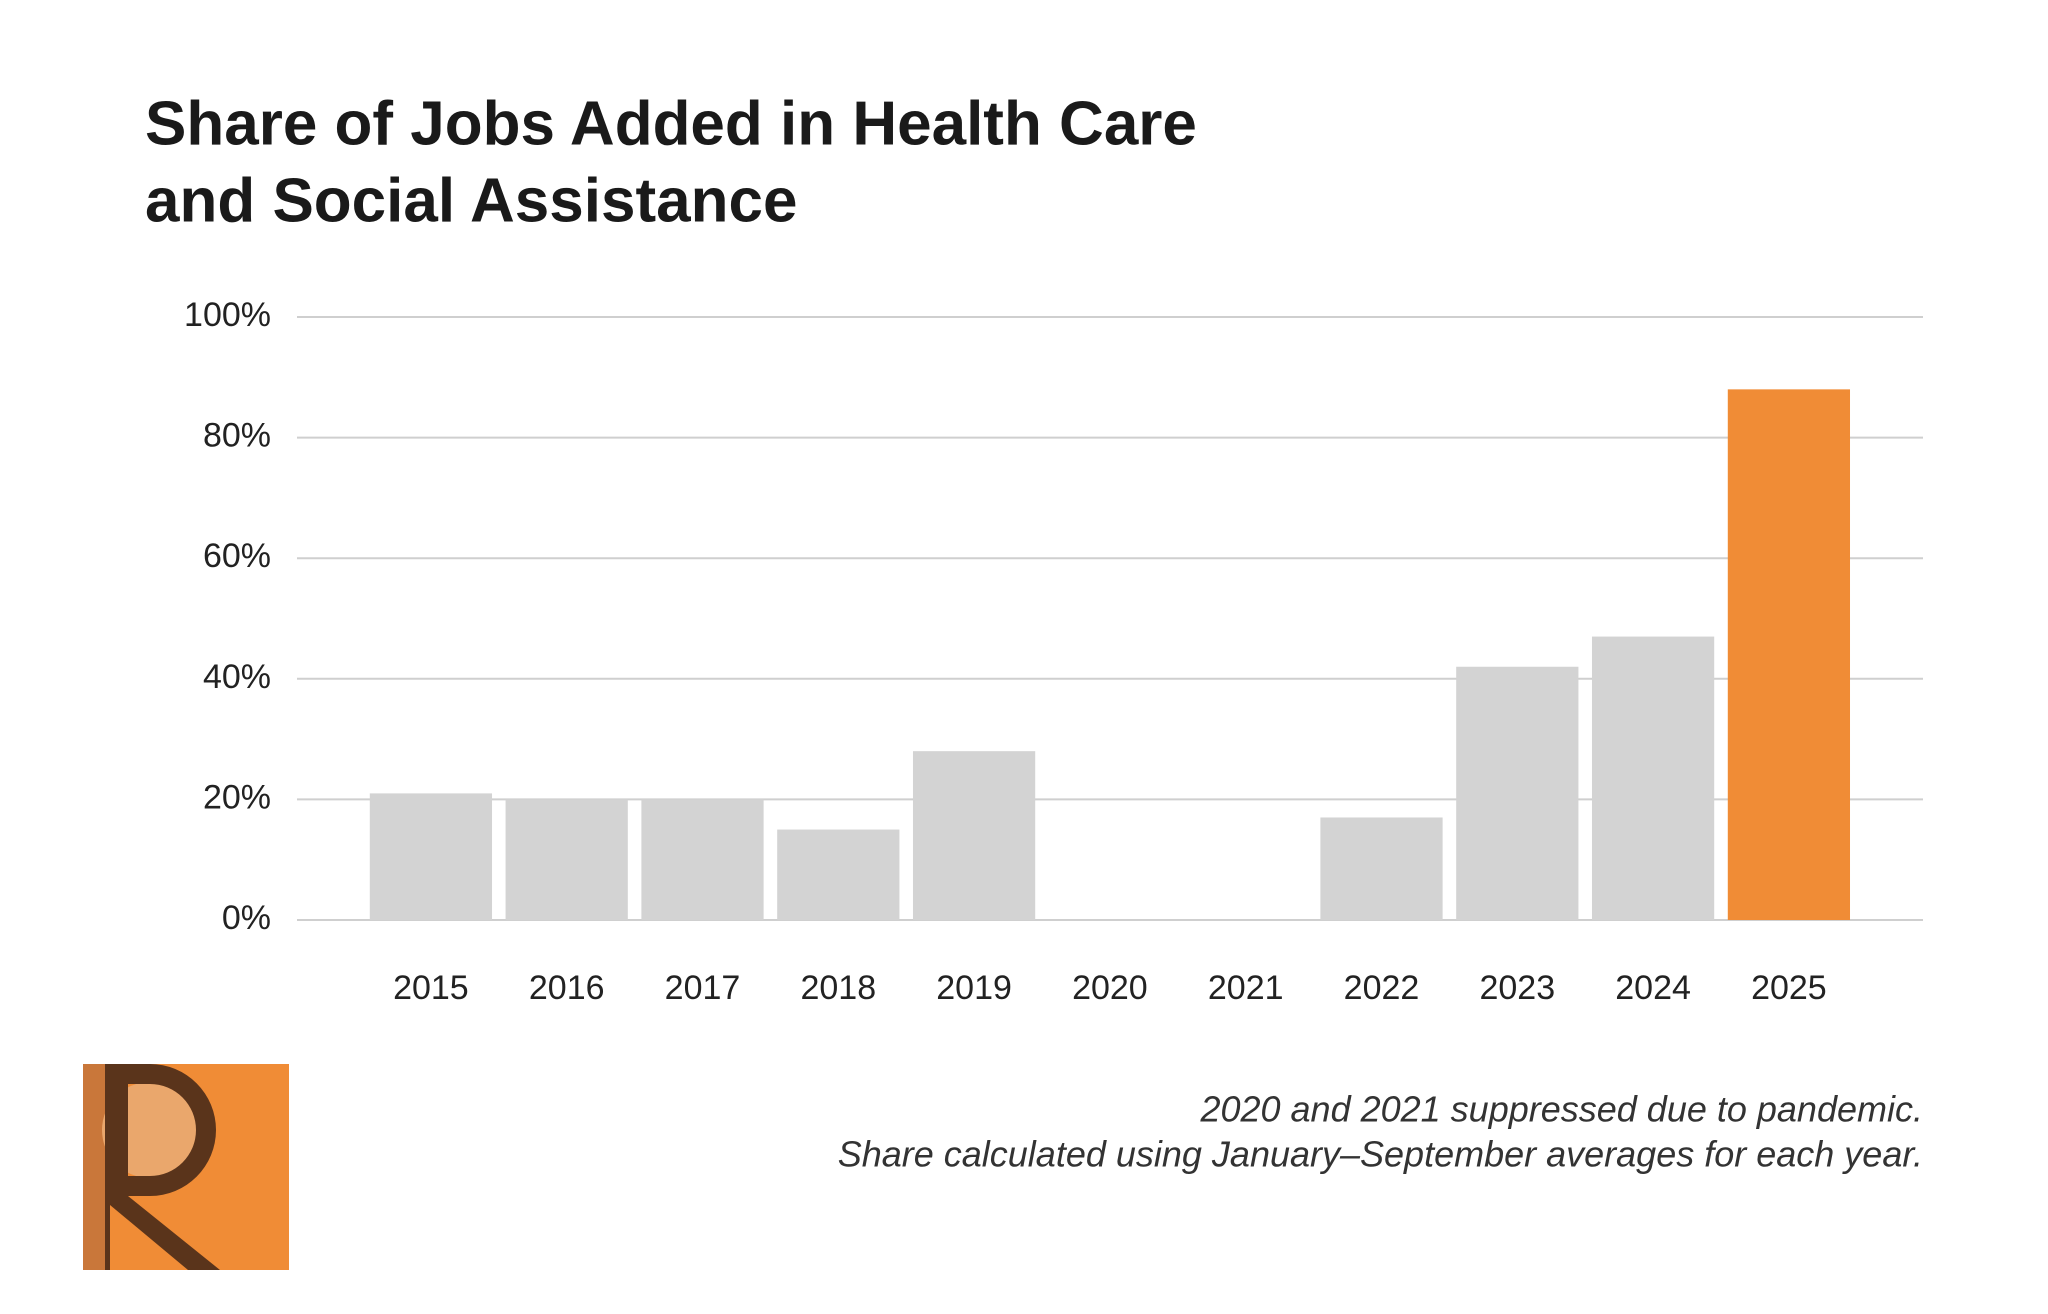 The width and height of the screenshot is (2048, 1314). I want to click on y-tick-label: 100%, so click(227, 315).